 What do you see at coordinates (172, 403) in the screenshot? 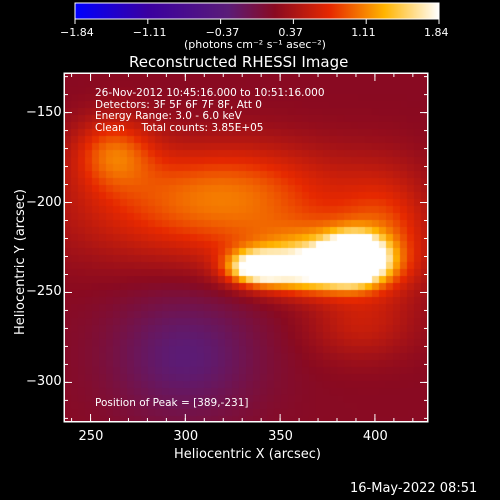
I see `peak-position-text: Position of Peak = [389,-231]` at bounding box center [172, 403].